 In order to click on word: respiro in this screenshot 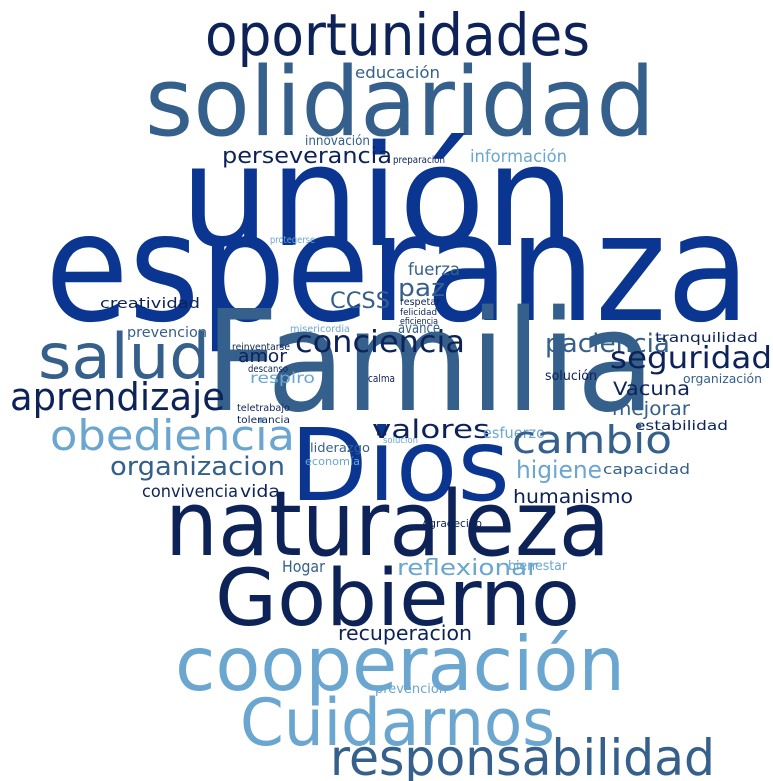, I will do `click(282, 378)`.